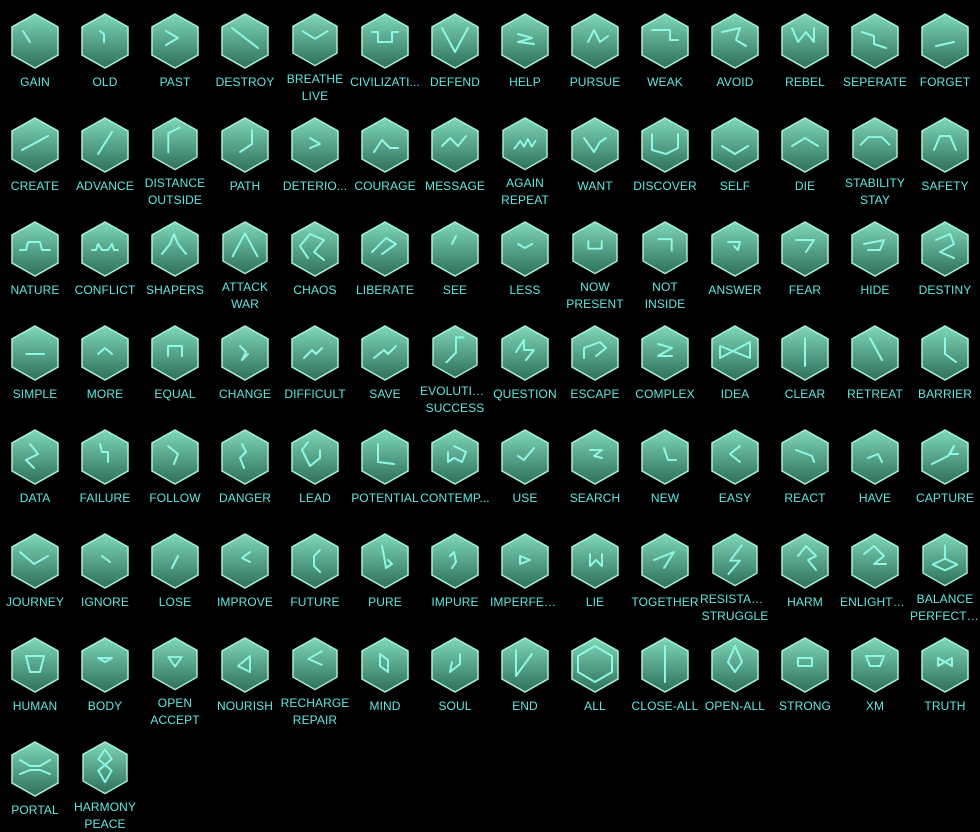 The image size is (980, 832). Describe the element at coordinates (175, 156) in the screenshot. I see `glyph-distance-outside: DISTANCE OUTSIDE` at that location.